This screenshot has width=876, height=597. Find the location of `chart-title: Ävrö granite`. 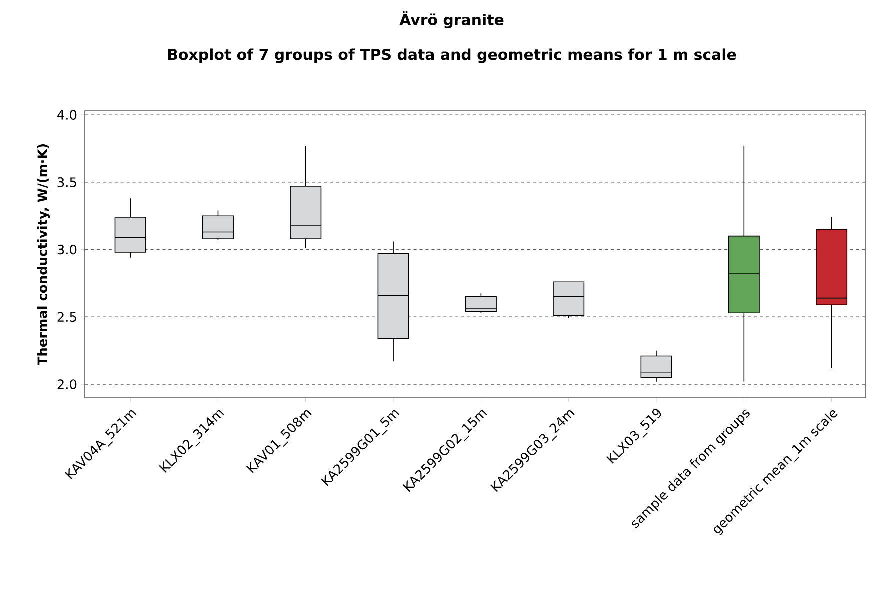

chart-title: Ävrö granite is located at coordinates (452, 20).